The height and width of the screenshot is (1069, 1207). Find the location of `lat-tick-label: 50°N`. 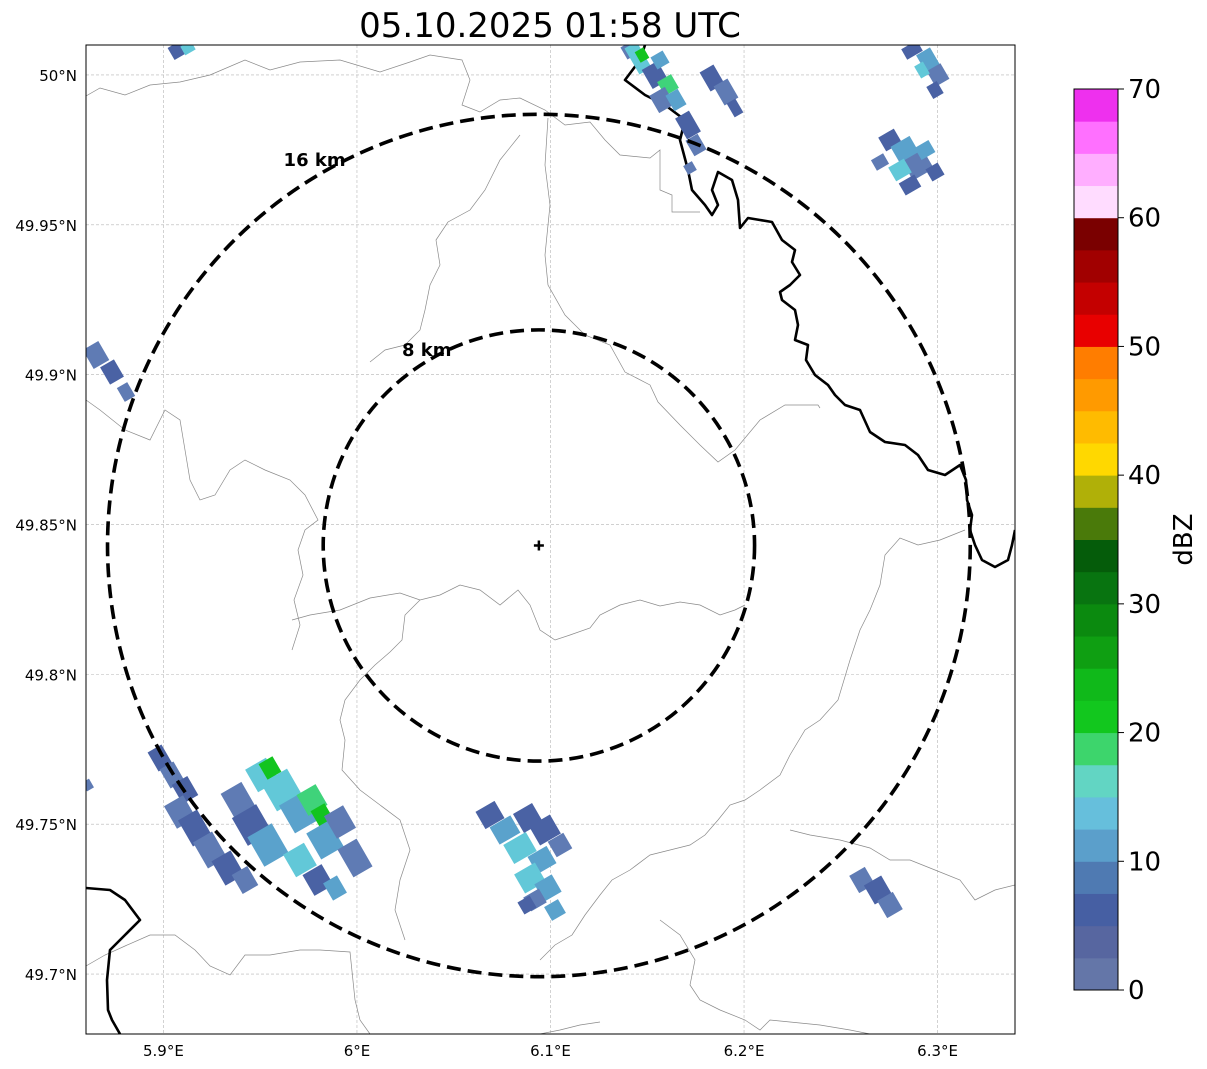

lat-tick-label: 50°N is located at coordinates (58, 76).